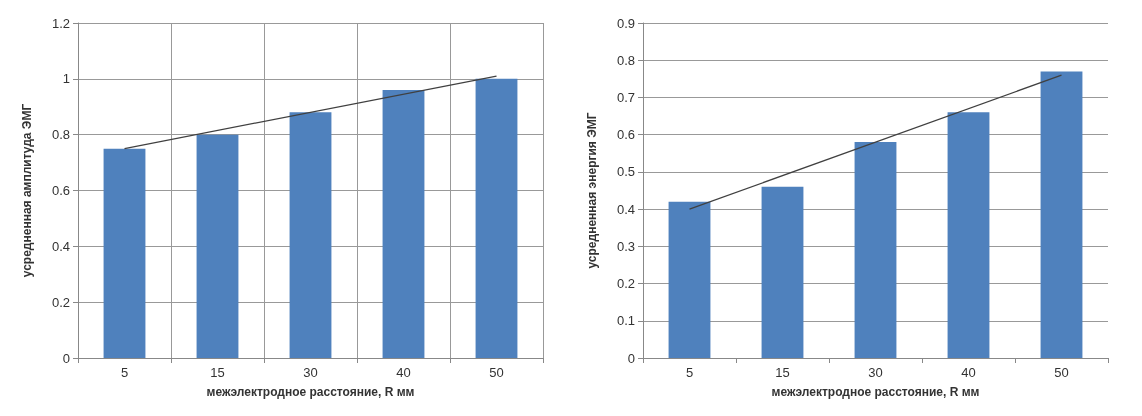 The height and width of the screenshot is (416, 1142). What do you see at coordinates (625, 321) in the screenshot?
I see `y-tick-label: 0.1` at bounding box center [625, 321].